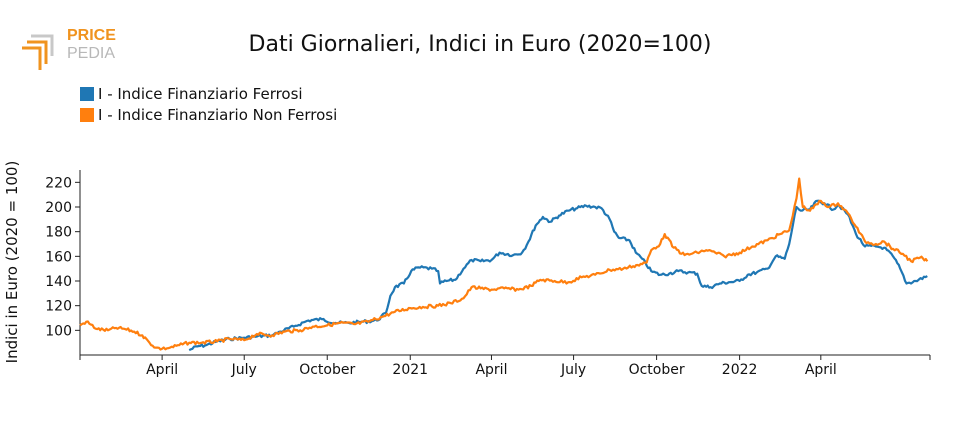 The image size is (960, 430). I want to click on pricepedia-logo: PRICE PEDIA, so click(69, 48).